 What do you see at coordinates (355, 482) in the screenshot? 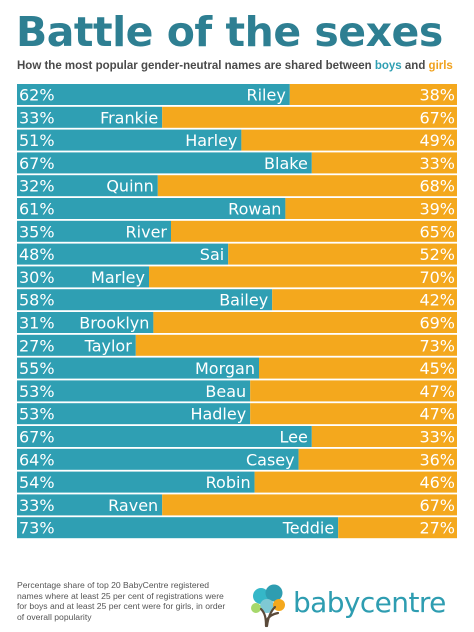
I see `bar-girls-robin` at bounding box center [355, 482].